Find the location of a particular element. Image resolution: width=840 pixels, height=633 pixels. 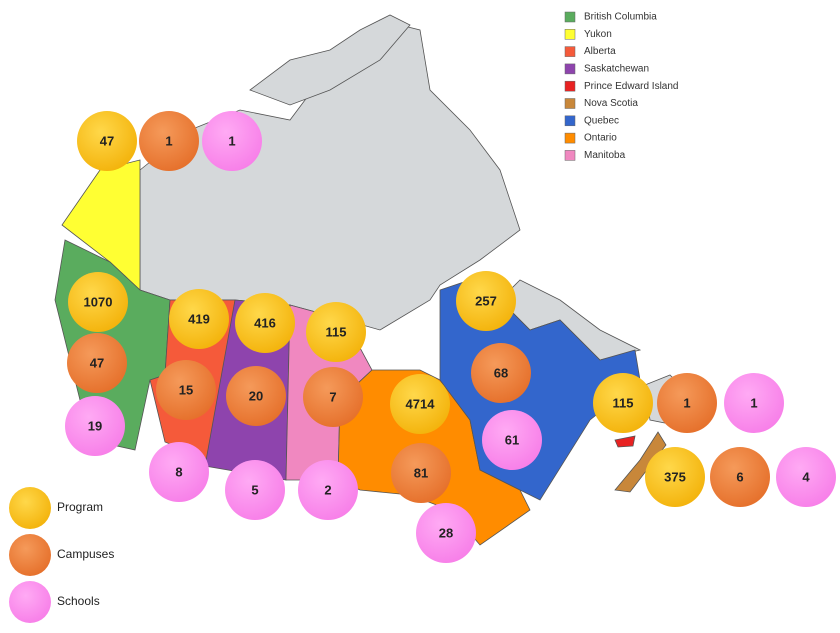

bubble-label: 7 is located at coordinates (332, 396).